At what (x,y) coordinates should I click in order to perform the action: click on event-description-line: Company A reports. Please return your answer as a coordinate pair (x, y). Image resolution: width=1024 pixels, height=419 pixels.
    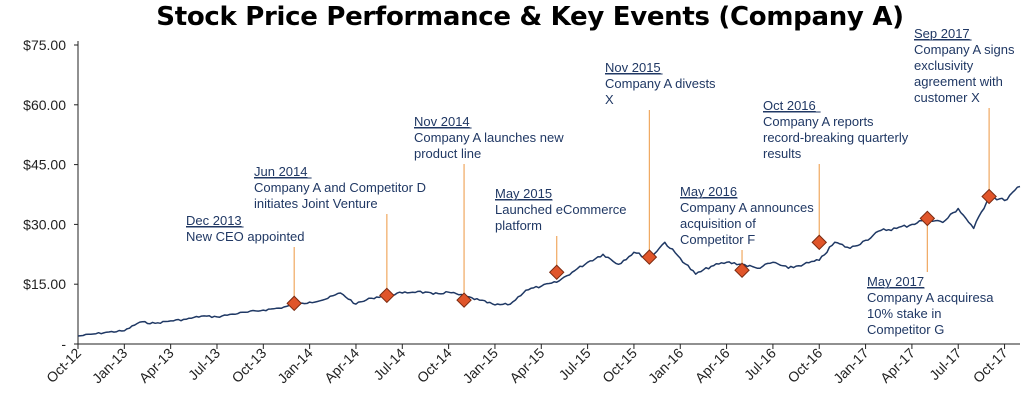
    Looking at the image, I should click on (818, 121).